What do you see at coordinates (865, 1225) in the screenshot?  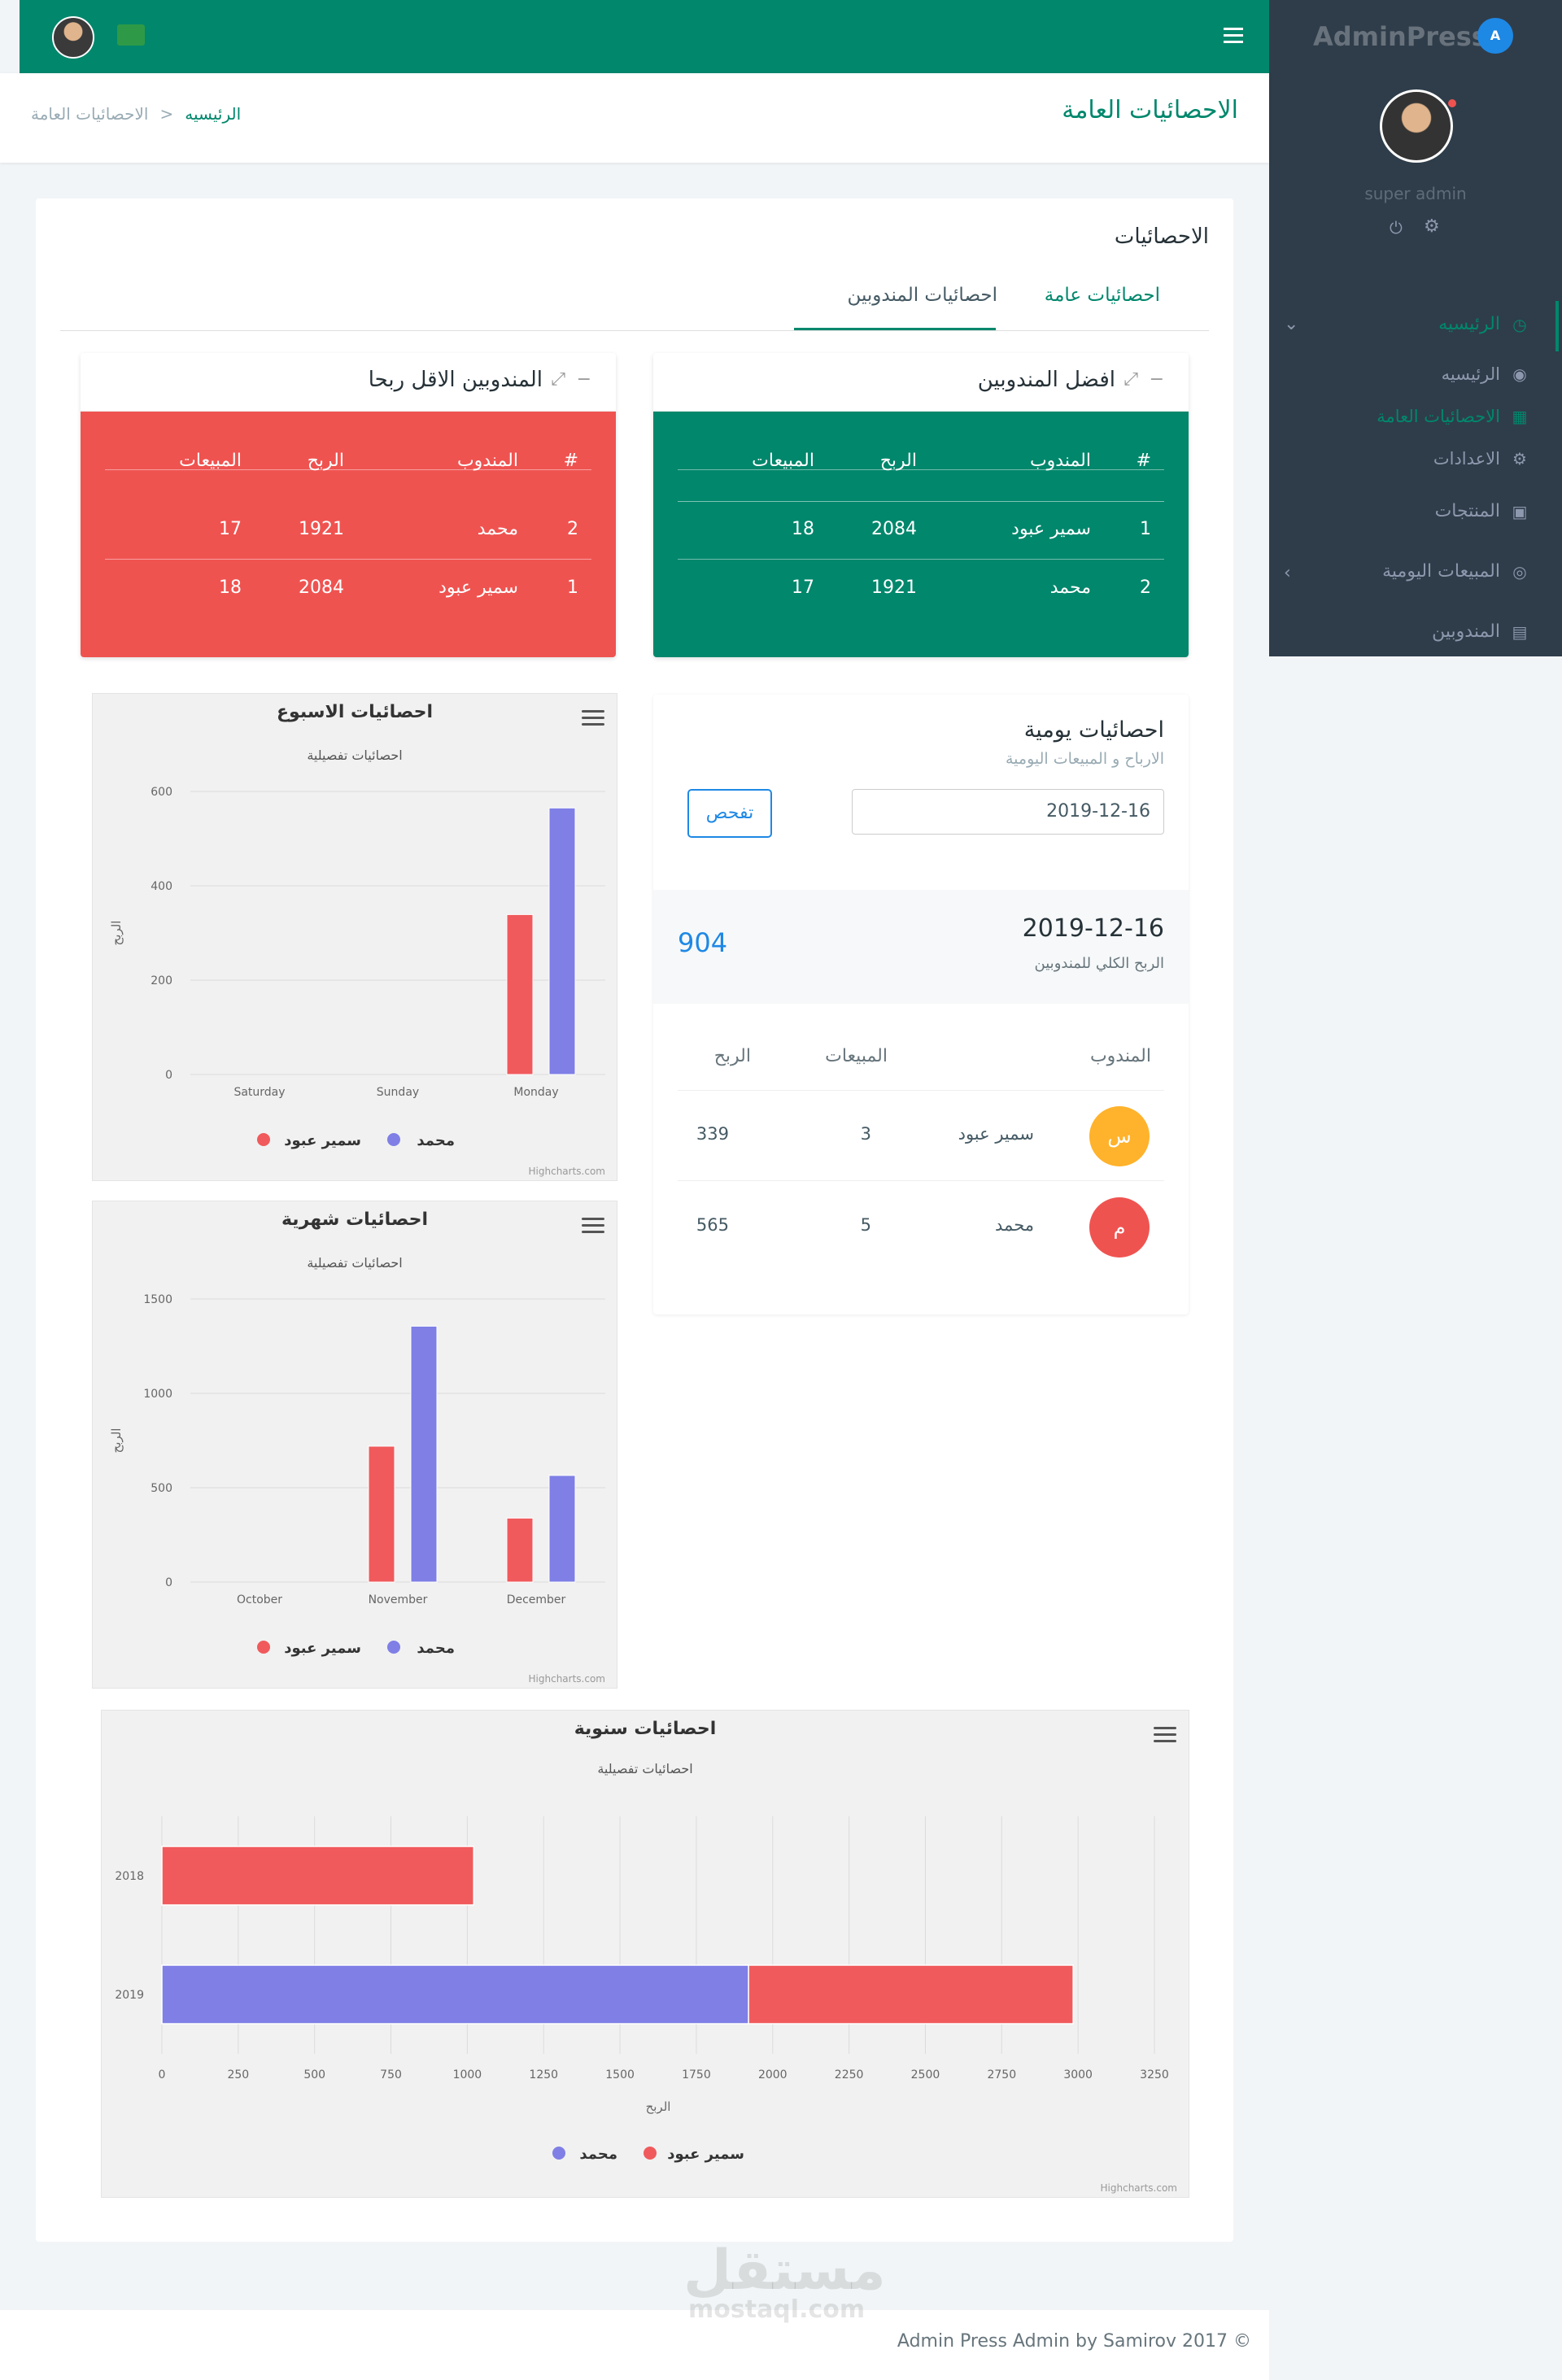 I see `cell: 5` at bounding box center [865, 1225].